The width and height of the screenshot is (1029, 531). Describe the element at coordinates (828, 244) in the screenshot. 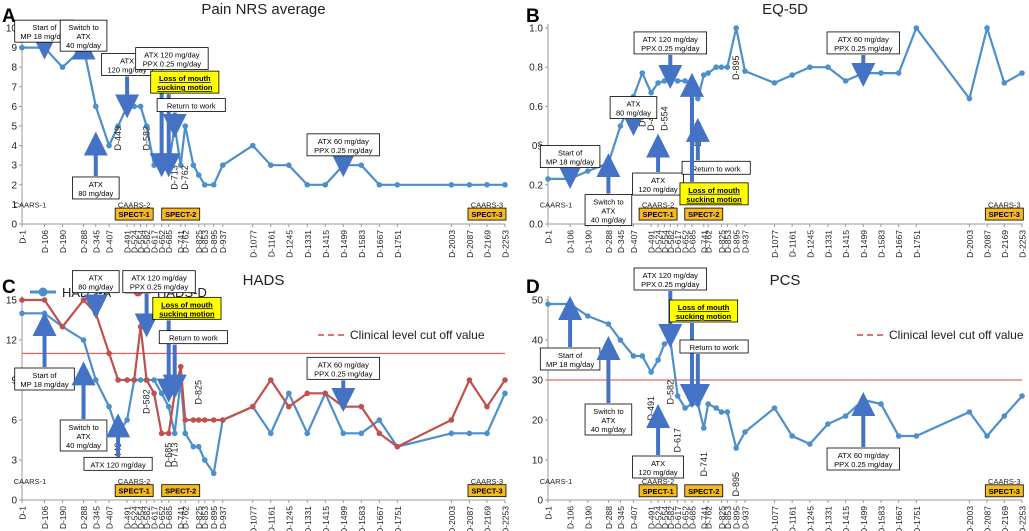

I see `x-tick-label: D-1331` at that location.